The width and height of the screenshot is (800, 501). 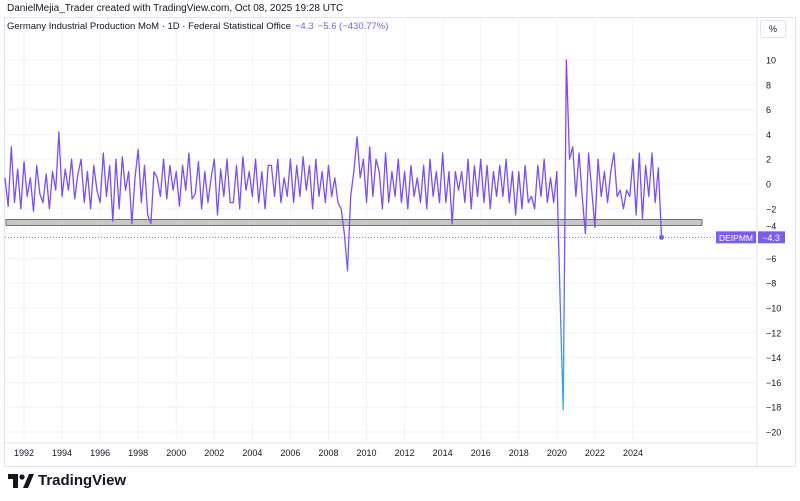 What do you see at coordinates (214, 453) in the screenshot?
I see `x-tick-label: 2002` at bounding box center [214, 453].